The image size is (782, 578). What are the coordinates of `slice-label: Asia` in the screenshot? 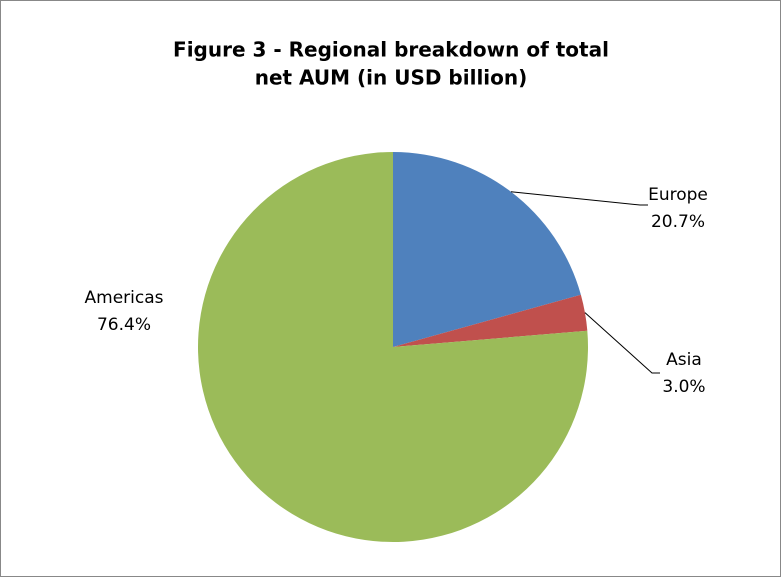 It's located at (684, 360).